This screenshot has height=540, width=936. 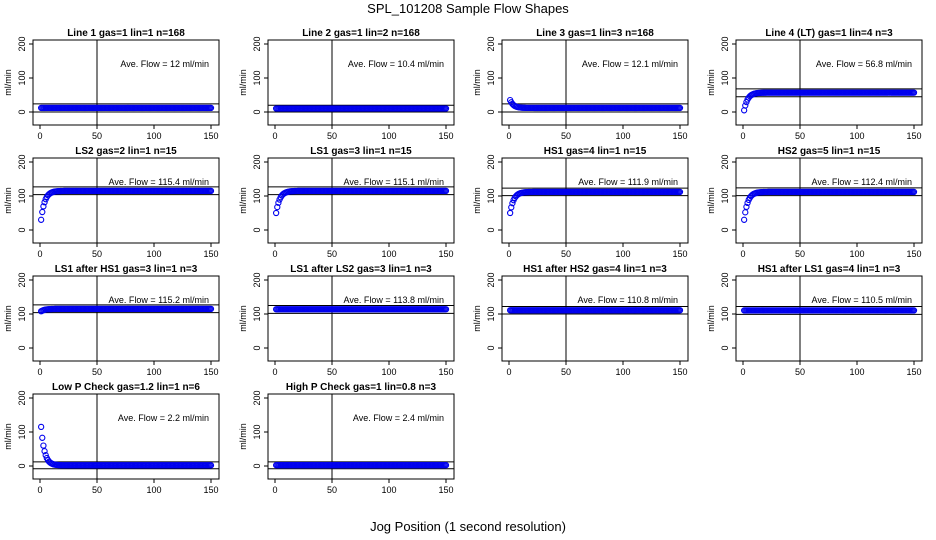 I want to click on panel-title: Line 1 gas=1 lin=1 n=168, so click(x=126, y=33).